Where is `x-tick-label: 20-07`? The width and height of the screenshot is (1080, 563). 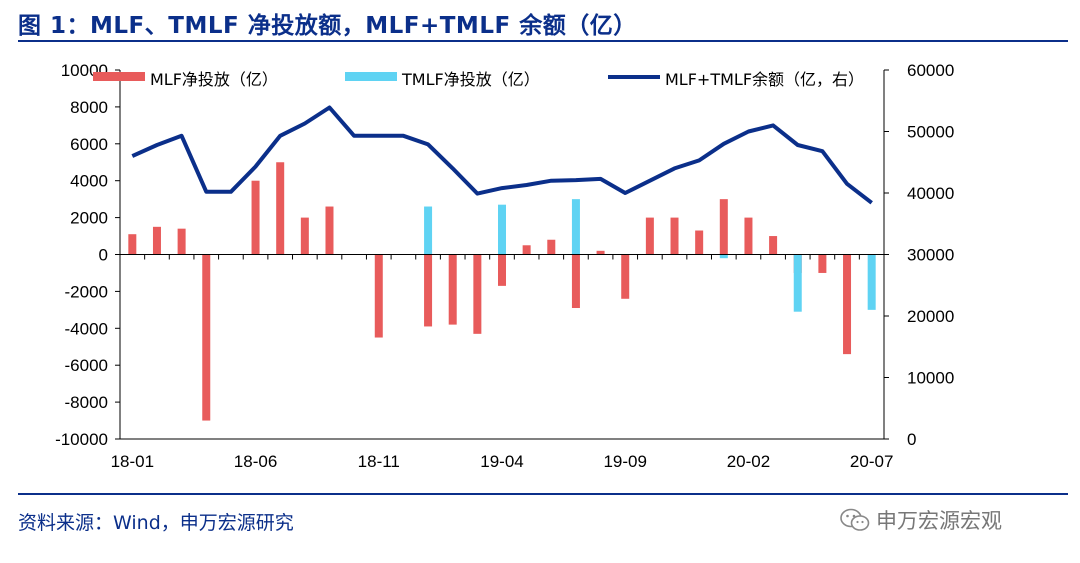 x-tick-label: 20-07 is located at coordinates (871, 461).